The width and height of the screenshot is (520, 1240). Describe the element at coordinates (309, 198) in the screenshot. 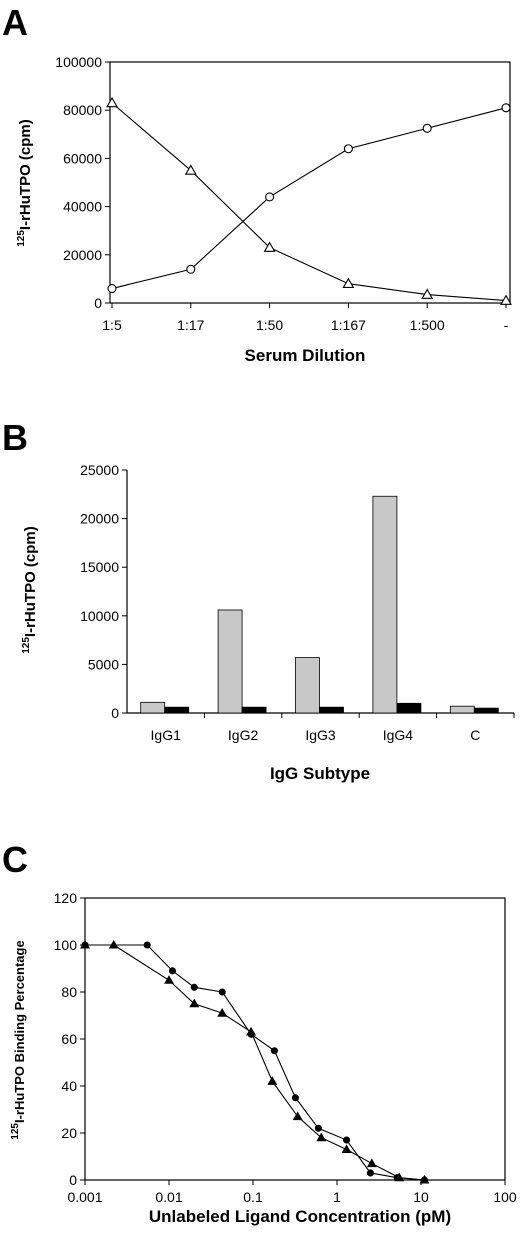

I see `panel-a-series-circle-line` at that location.